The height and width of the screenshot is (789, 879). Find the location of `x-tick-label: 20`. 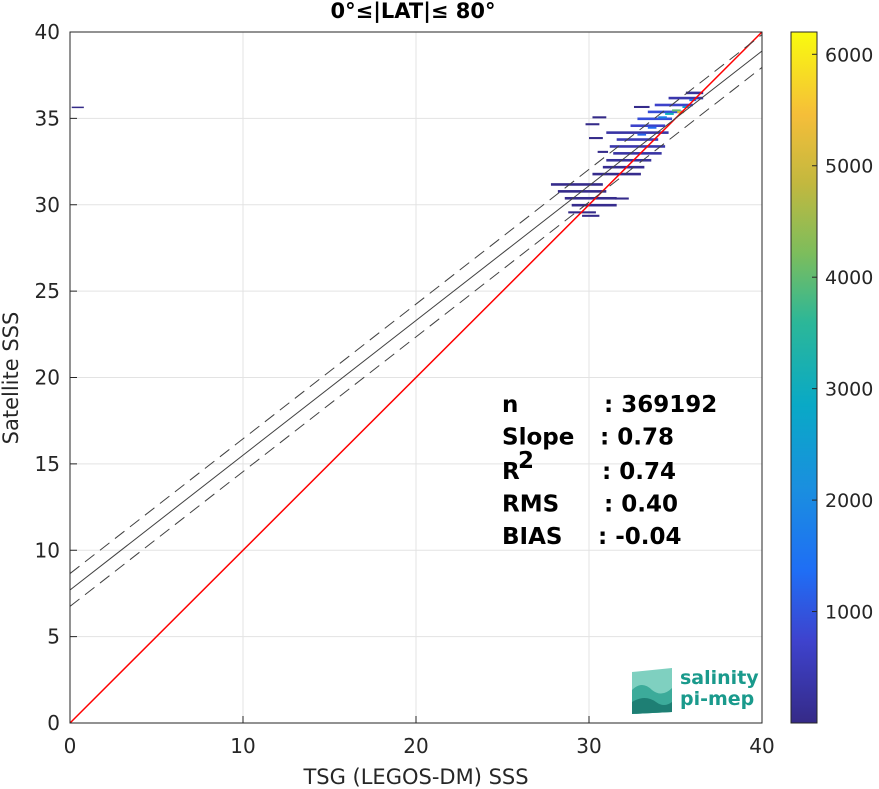

x-tick-label: 20 is located at coordinates (415, 746).